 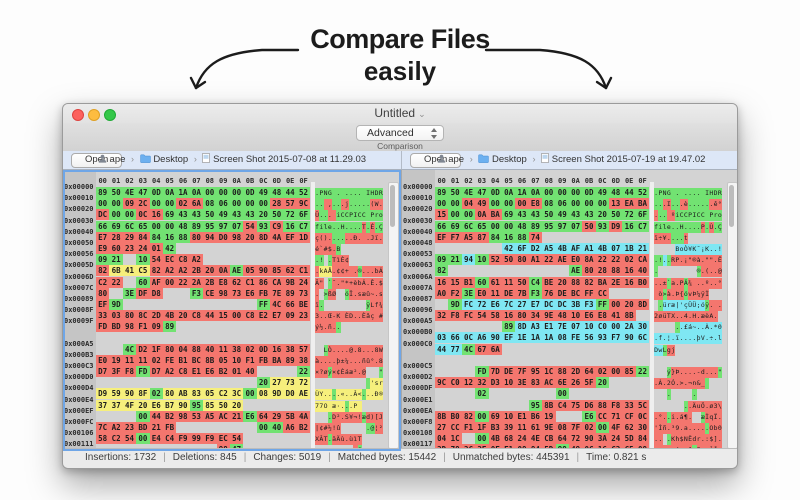 What do you see at coordinates (210, 226) in the screenshot?
I see `hex-byte-cell: 95` at bounding box center [210, 226].